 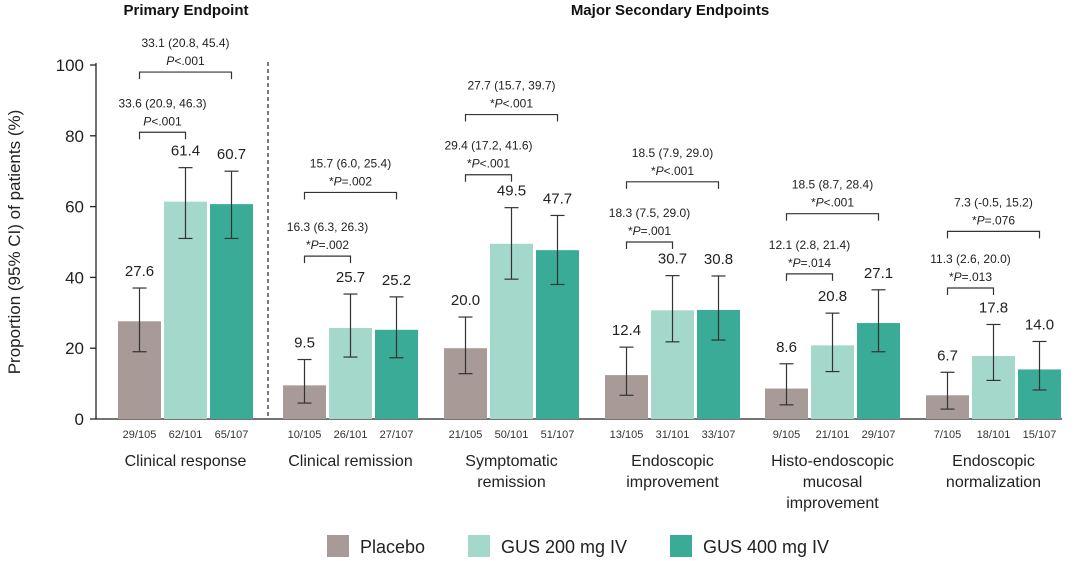 I want to click on comparison-difference: 18.5 (8.7, 28.4), so click(x=832, y=185).